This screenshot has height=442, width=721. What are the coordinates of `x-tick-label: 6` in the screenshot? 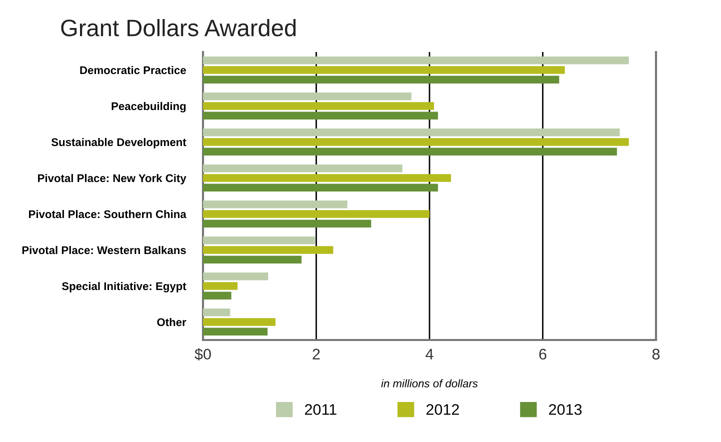 It's located at (542, 354).